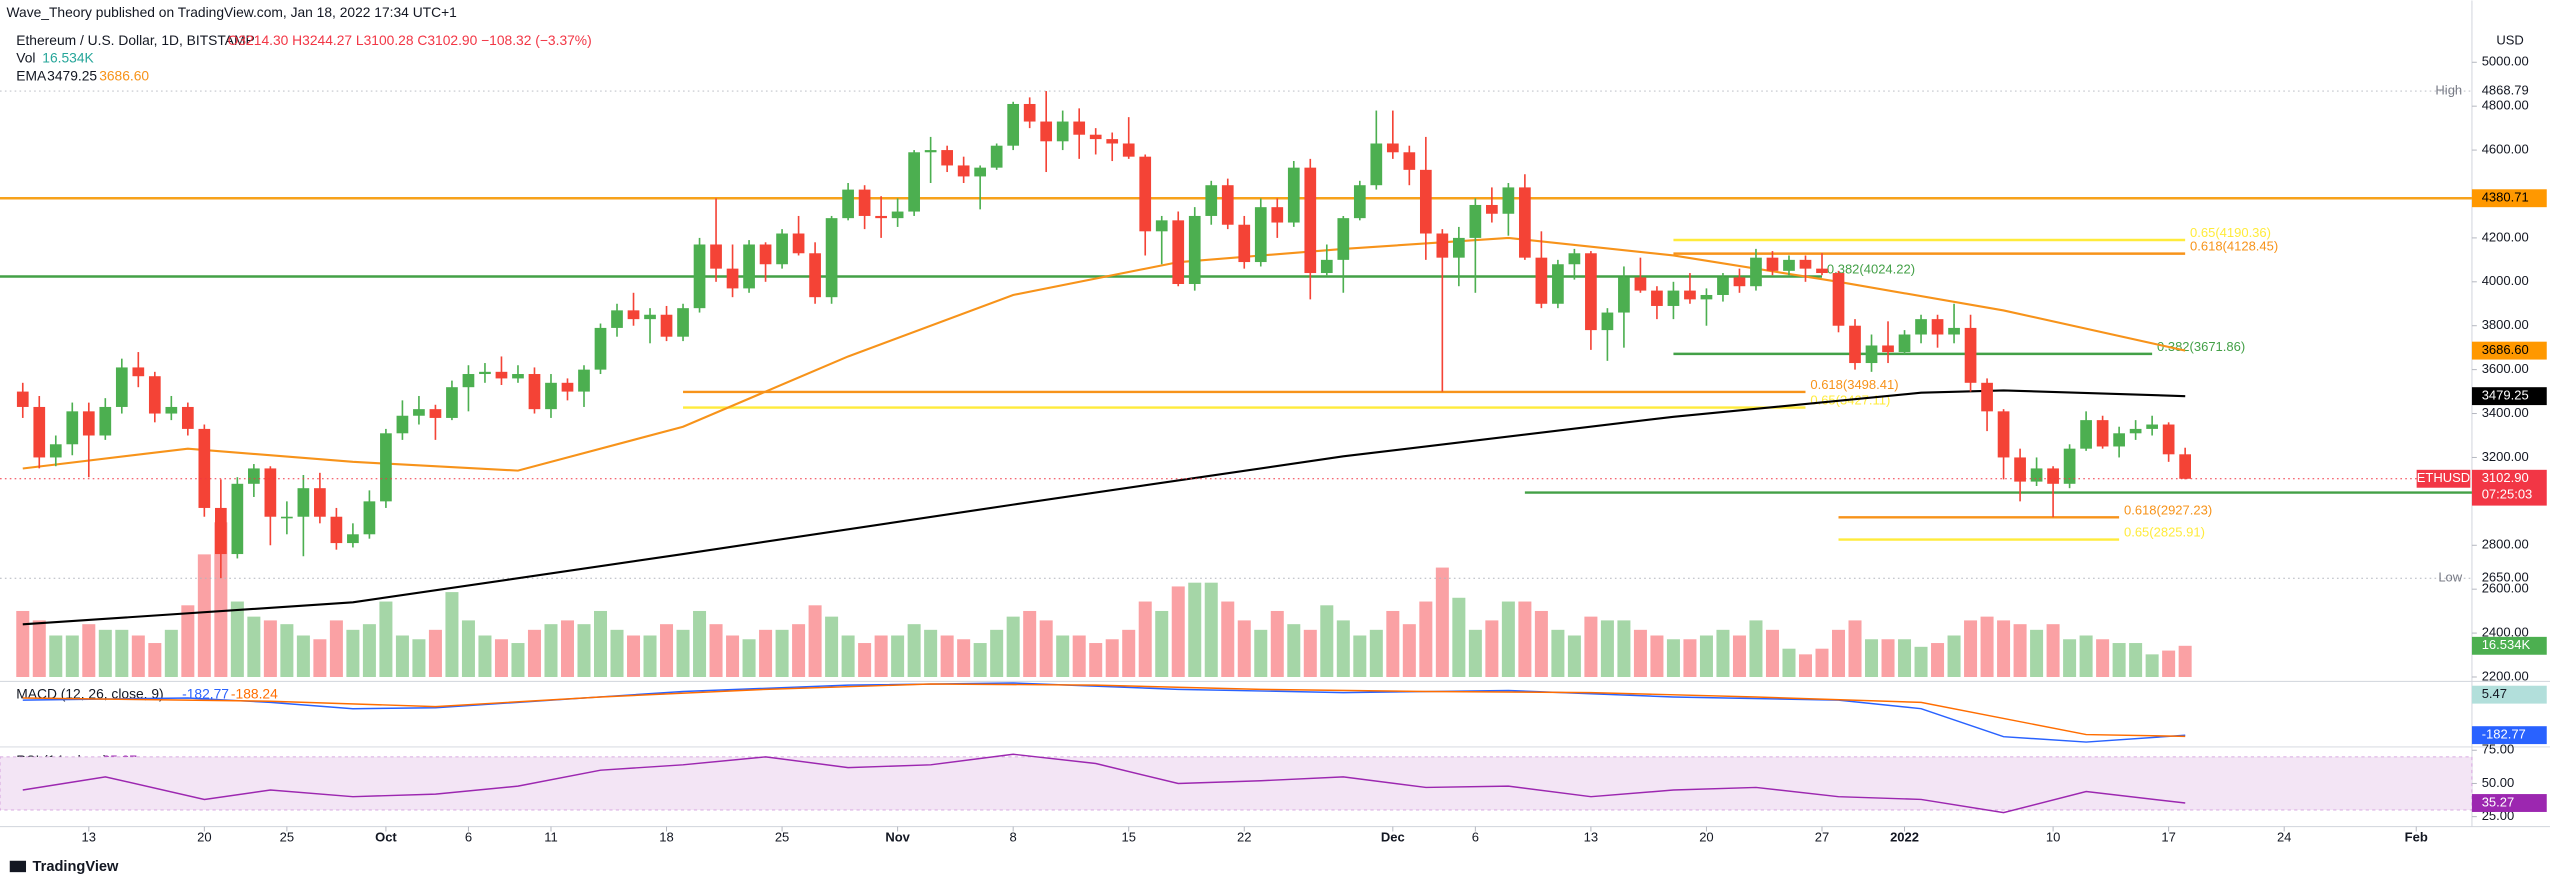 The height and width of the screenshot is (884, 2550). What do you see at coordinates (2053, 836) in the screenshot?
I see `x-tick-label: 10` at bounding box center [2053, 836].